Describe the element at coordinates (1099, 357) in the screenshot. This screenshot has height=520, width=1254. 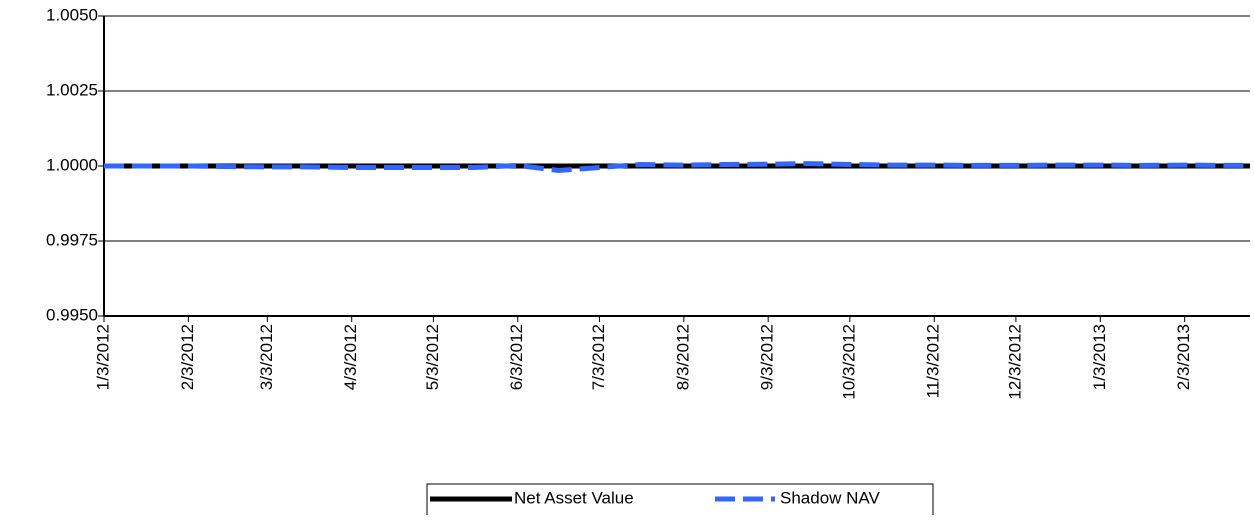
I see `x-tick-label: 1/3/2013` at that location.